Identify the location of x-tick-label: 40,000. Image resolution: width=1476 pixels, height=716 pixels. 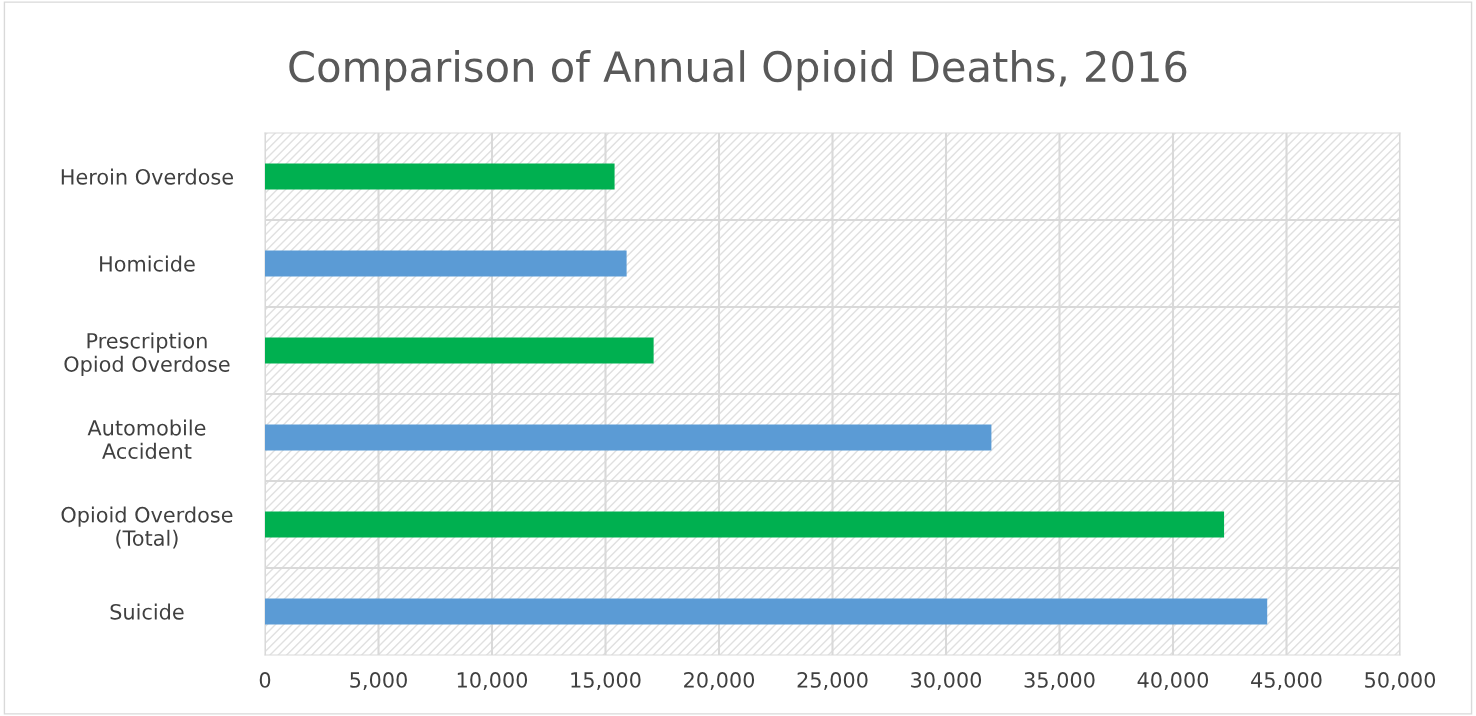
(1173, 681).